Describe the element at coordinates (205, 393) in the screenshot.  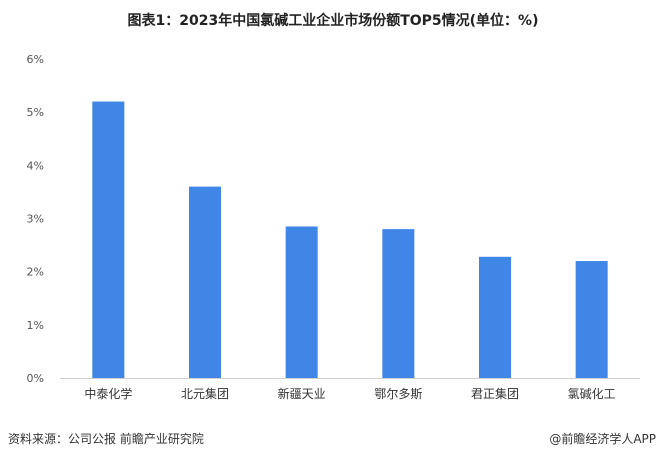
I see `x-category-label: 北元集团` at that location.